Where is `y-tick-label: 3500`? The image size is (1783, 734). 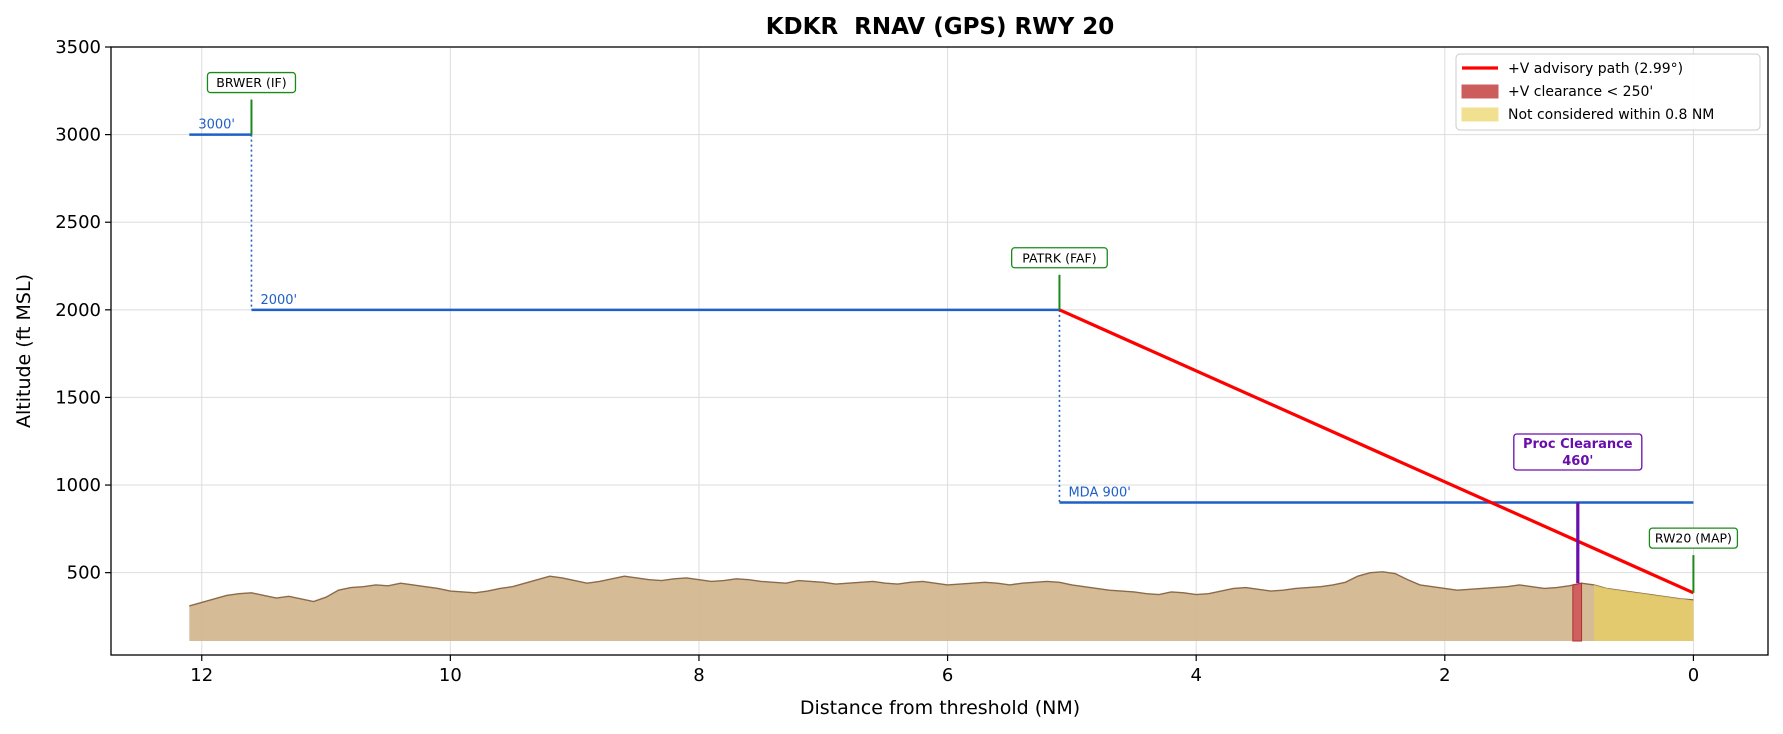 y-tick-label: 3500 is located at coordinates (78, 47).